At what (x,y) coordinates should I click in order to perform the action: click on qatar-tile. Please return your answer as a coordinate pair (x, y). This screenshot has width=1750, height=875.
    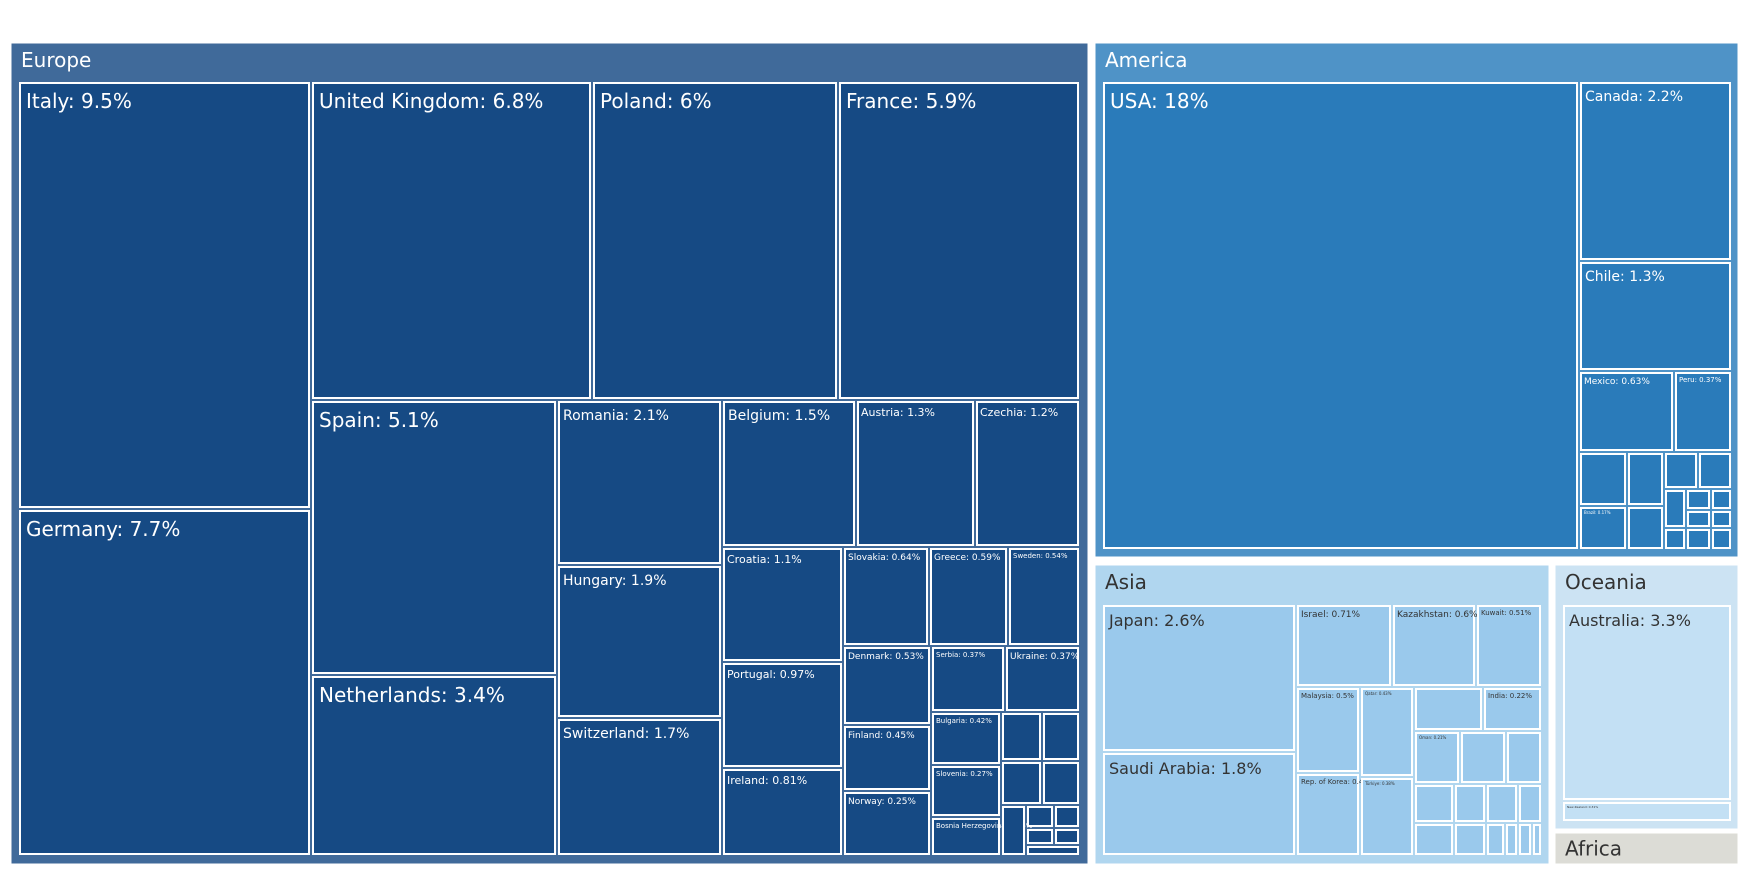
    Looking at the image, I should click on (1387, 732).